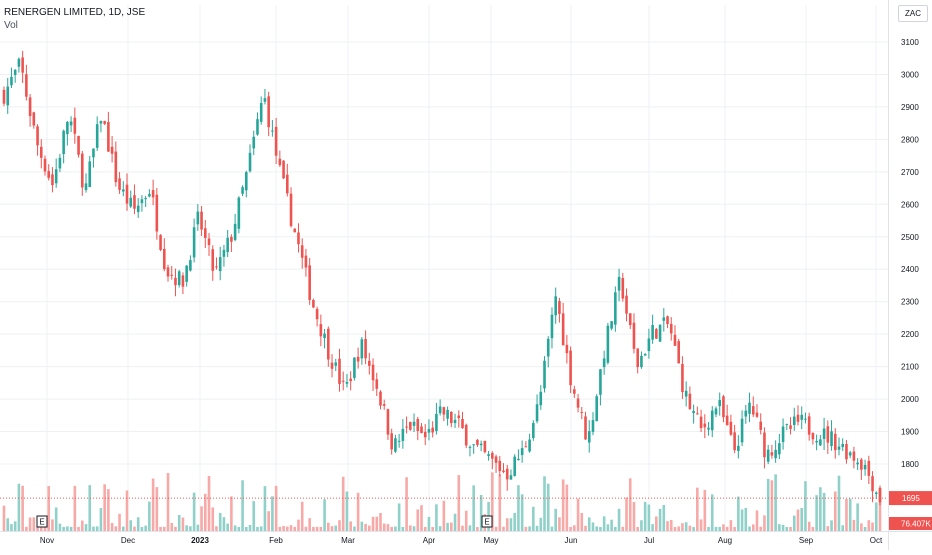 The width and height of the screenshot is (932, 555). I want to click on time-tick-label: Dec, so click(128, 540).